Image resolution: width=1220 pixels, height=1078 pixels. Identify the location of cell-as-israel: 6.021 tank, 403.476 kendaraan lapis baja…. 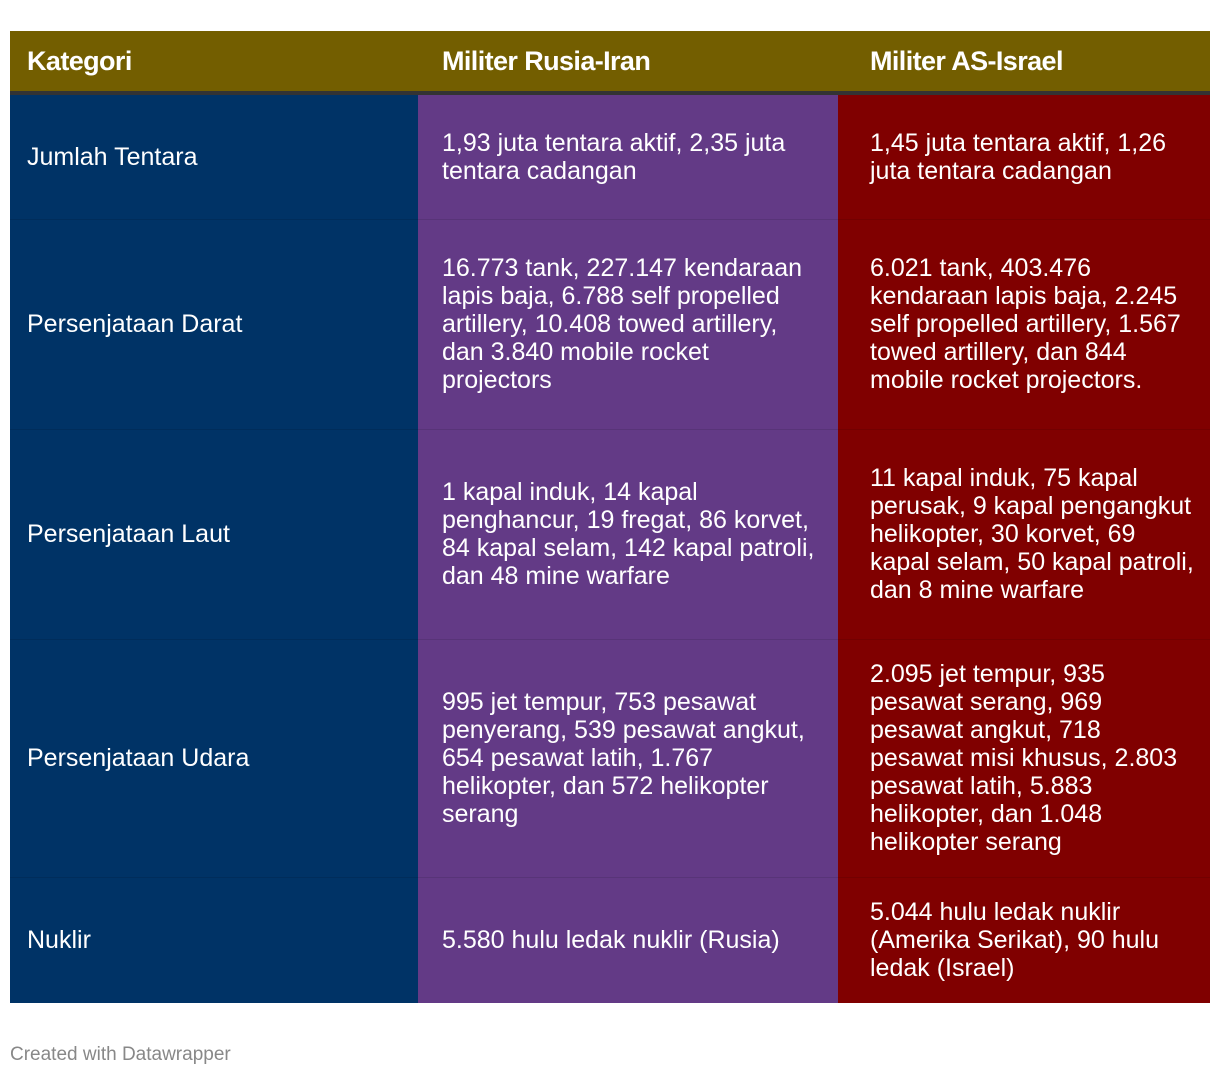
(1024, 324).